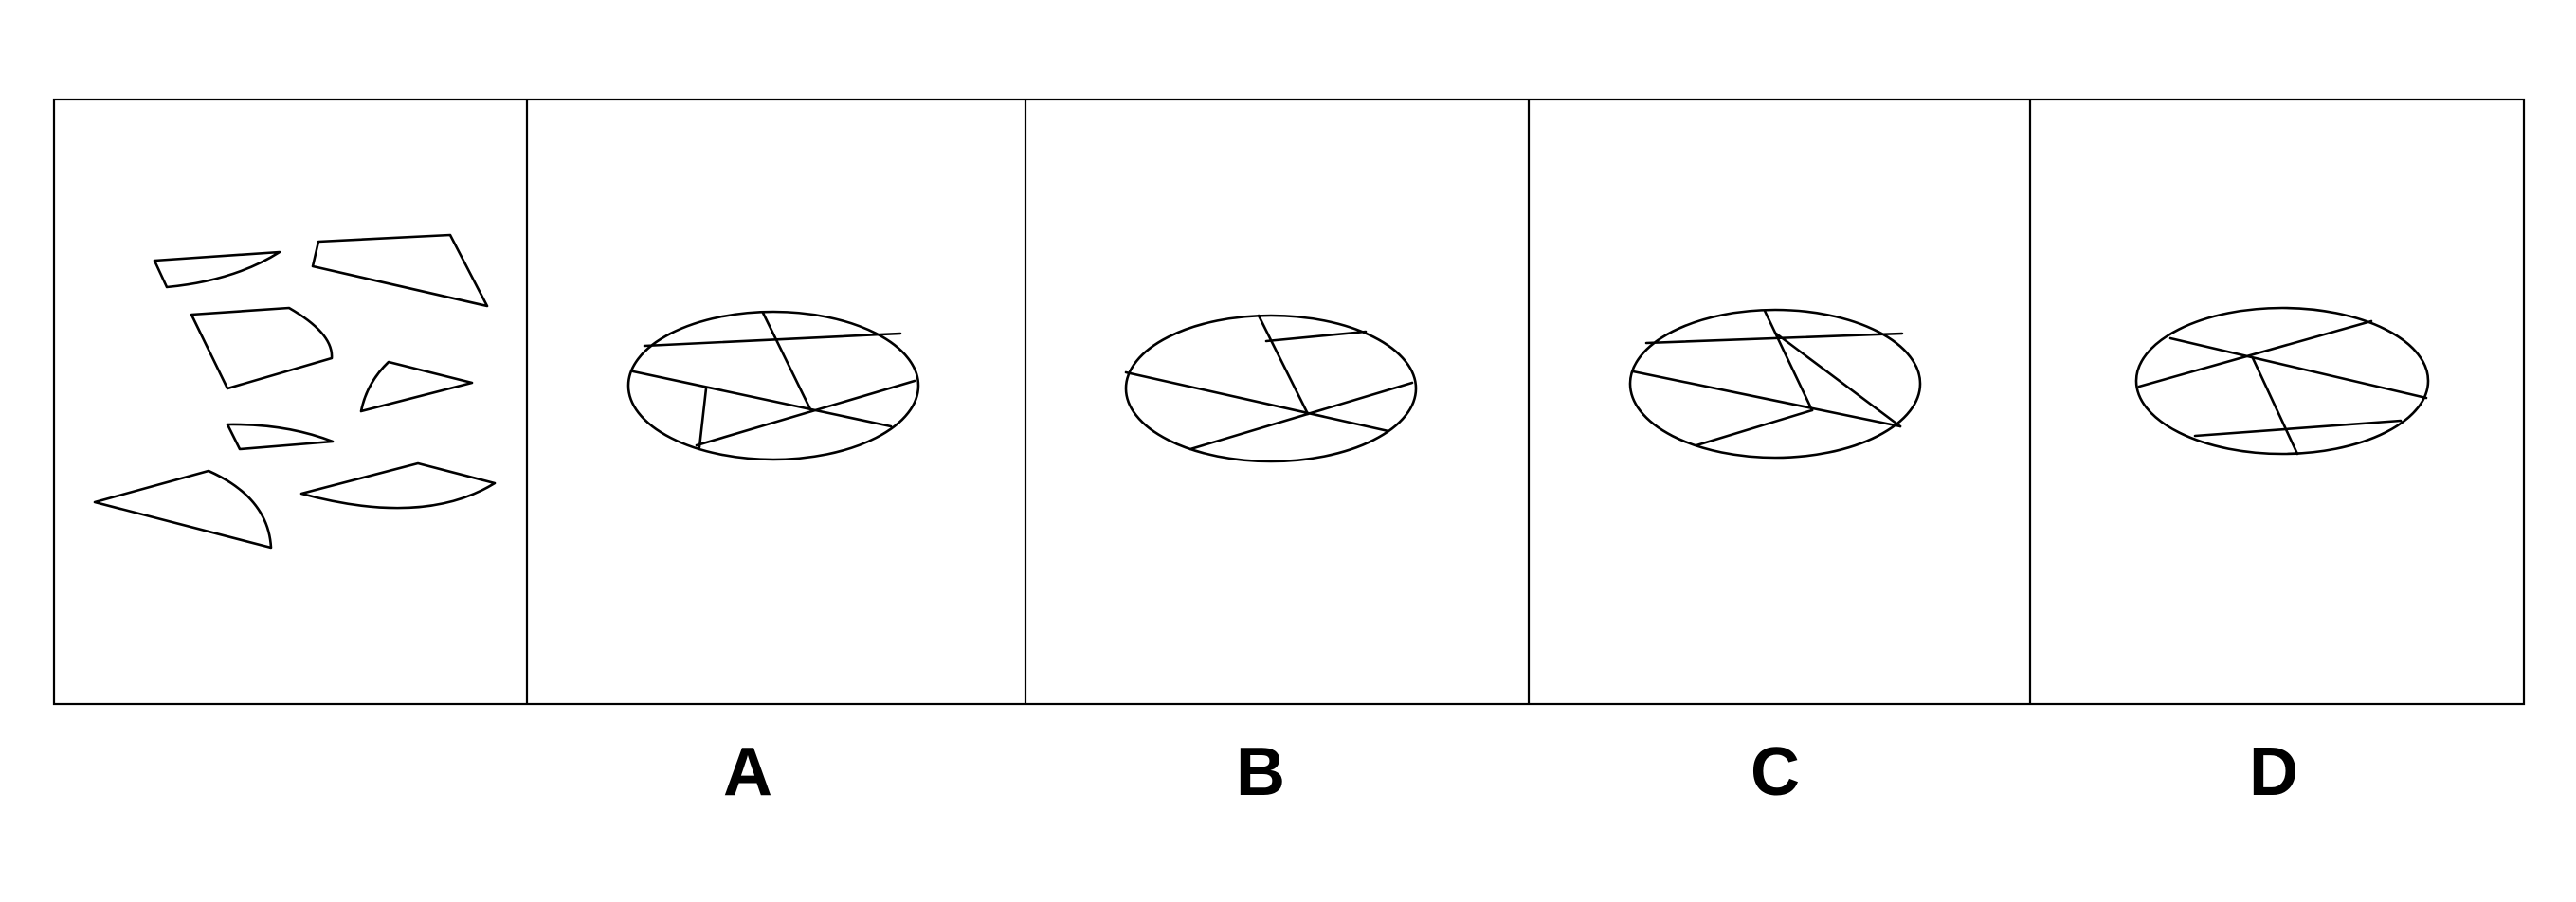 Image resolution: width=2576 pixels, height=902 pixels. I want to click on option-a-figure, so click(773, 385).